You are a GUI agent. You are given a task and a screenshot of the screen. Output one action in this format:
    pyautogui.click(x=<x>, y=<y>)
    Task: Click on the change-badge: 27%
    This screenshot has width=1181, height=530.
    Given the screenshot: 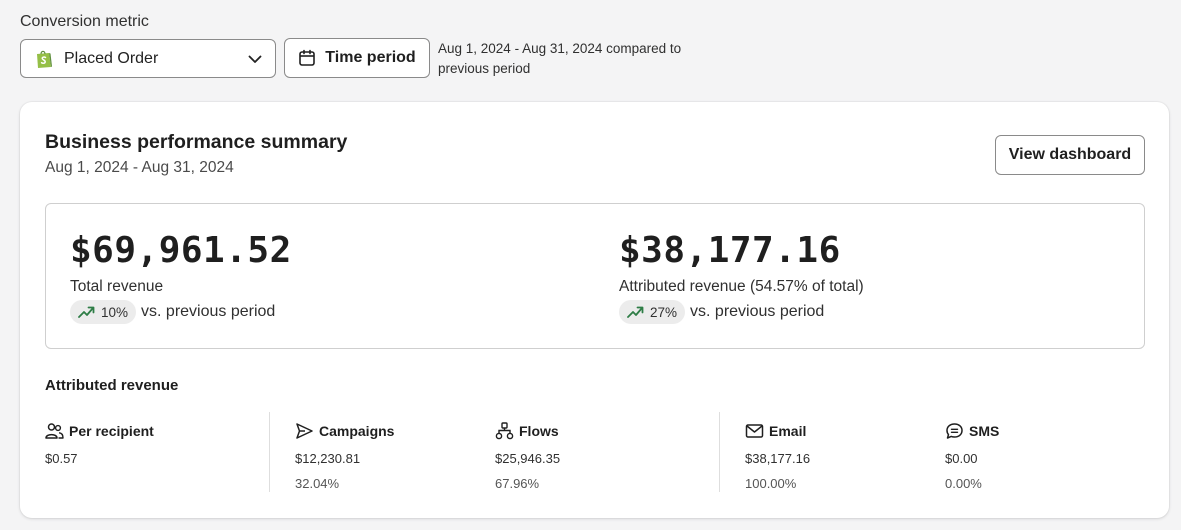 What is the action you would take?
    pyautogui.click(x=652, y=312)
    